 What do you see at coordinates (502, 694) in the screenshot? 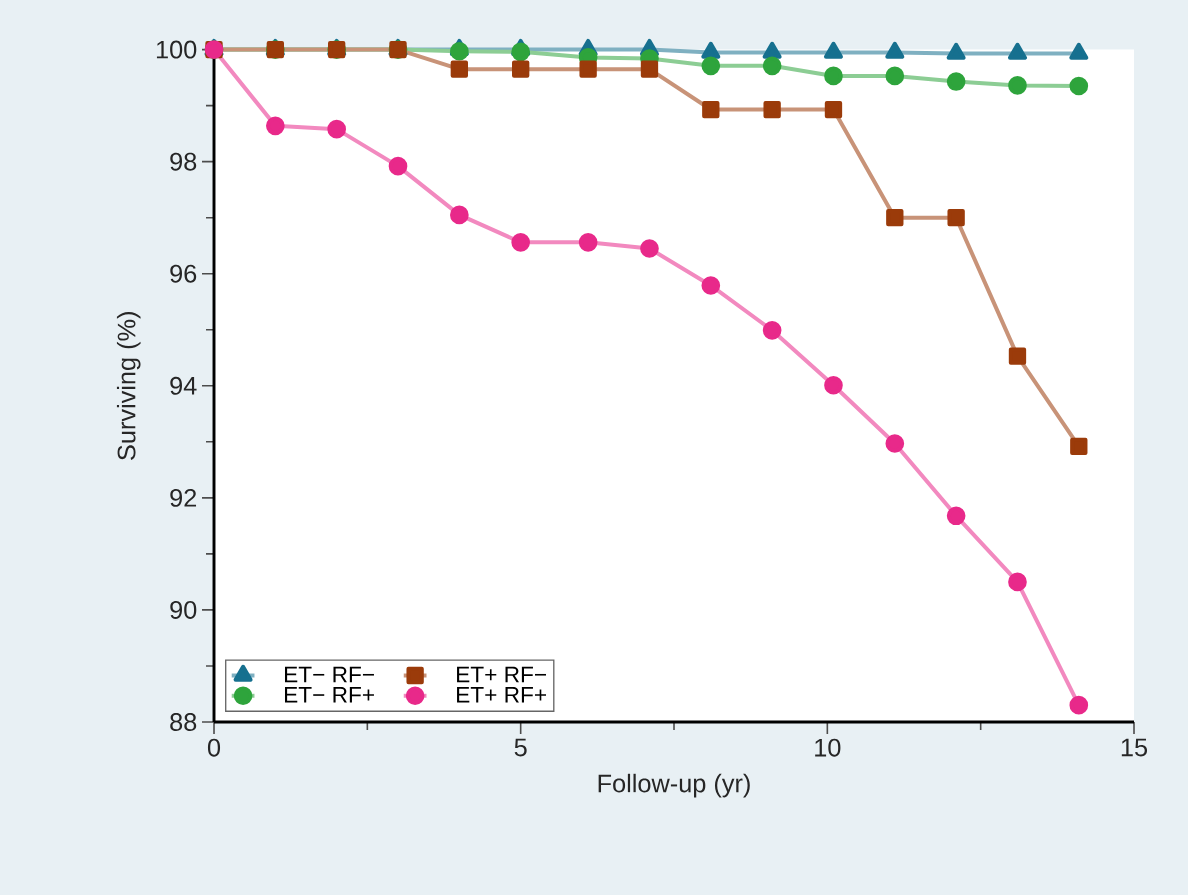
I see `legend-label: ET+ RF+` at bounding box center [502, 694].